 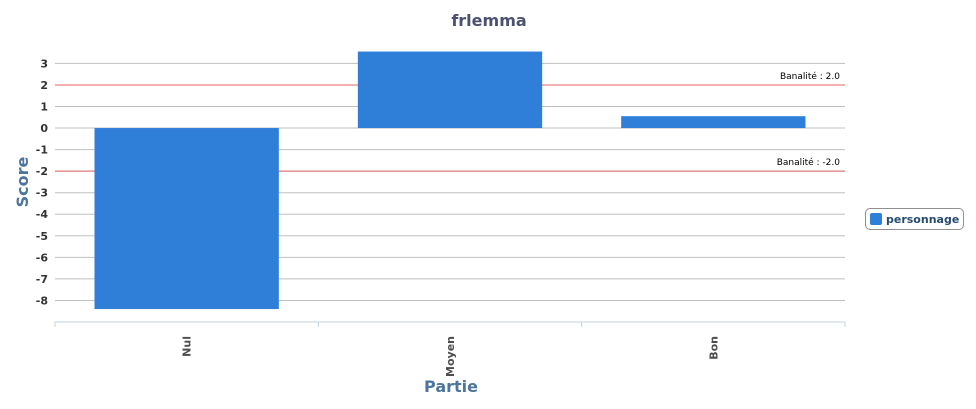 What do you see at coordinates (713, 348) in the screenshot?
I see `x-tick-label: Bon` at bounding box center [713, 348].